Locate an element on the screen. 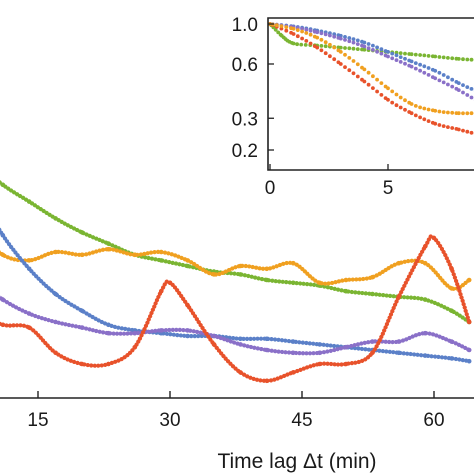 The height and width of the screenshot is (474, 474). inset-plot-frame is located at coordinates (370, 94).